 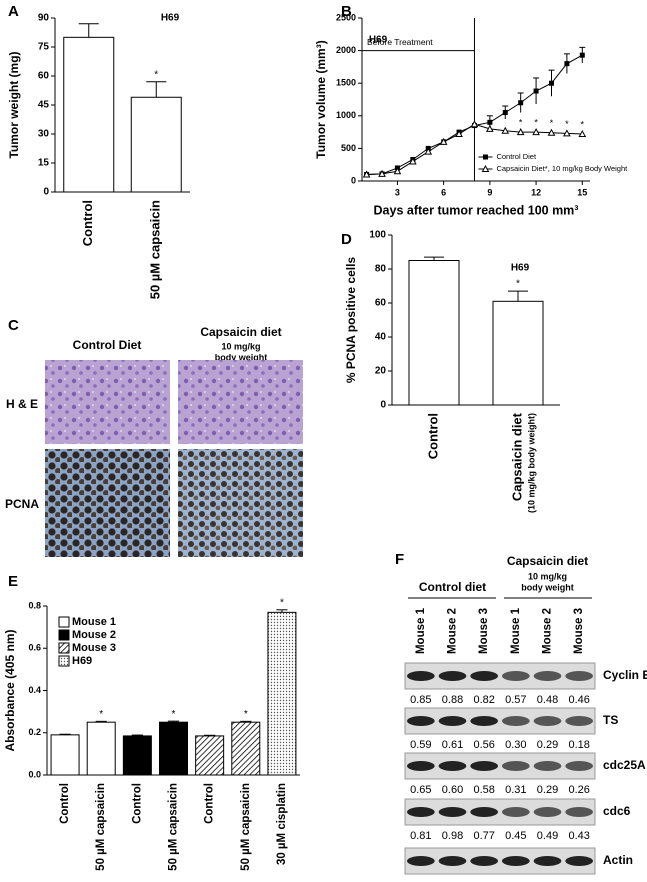 I want to click on band-intensity: 0.85, so click(x=420, y=700).